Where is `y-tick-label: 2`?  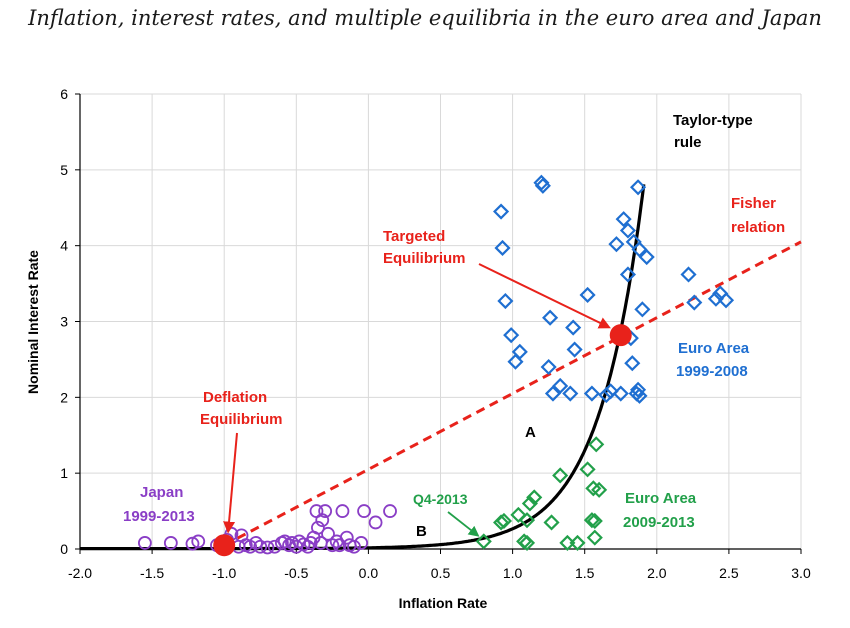 y-tick-label: 2 is located at coordinates (64, 397).